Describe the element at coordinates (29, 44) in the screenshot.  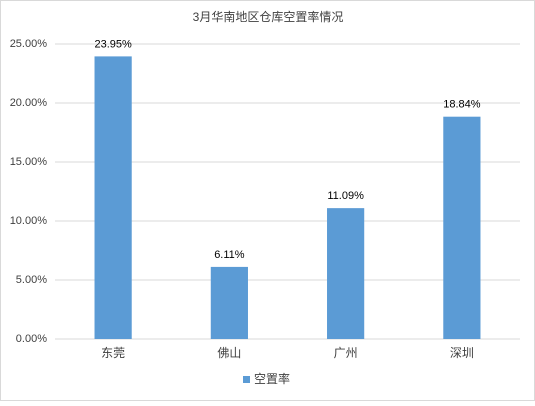
I see `y-tick-label: 25.00%` at that location.